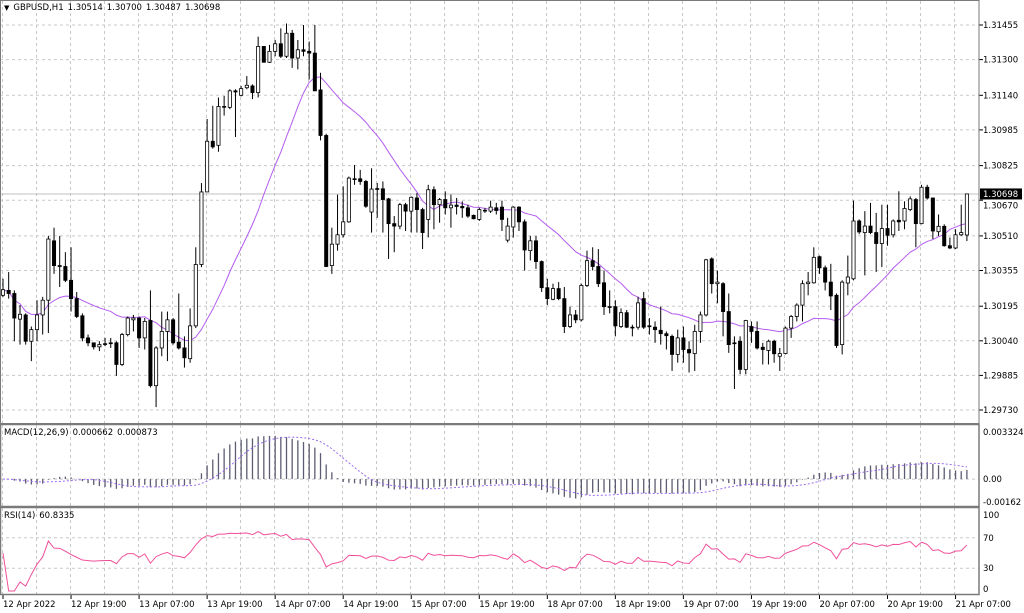 The height and width of the screenshot is (613, 1024). What do you see at coordinates (1000, 376) in the screenshot?
I see `price-tick-label: 1.29885` at bounding box center [1000, 376].